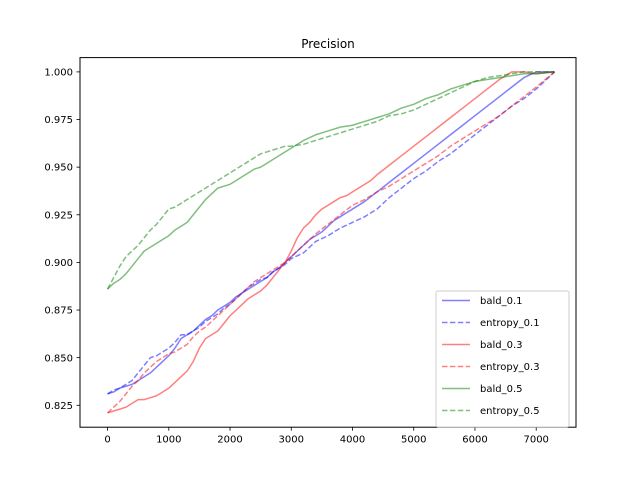 This screenshot has width=640, height=480. I want to click on x-tick-label: 3000, so click(291, 440).